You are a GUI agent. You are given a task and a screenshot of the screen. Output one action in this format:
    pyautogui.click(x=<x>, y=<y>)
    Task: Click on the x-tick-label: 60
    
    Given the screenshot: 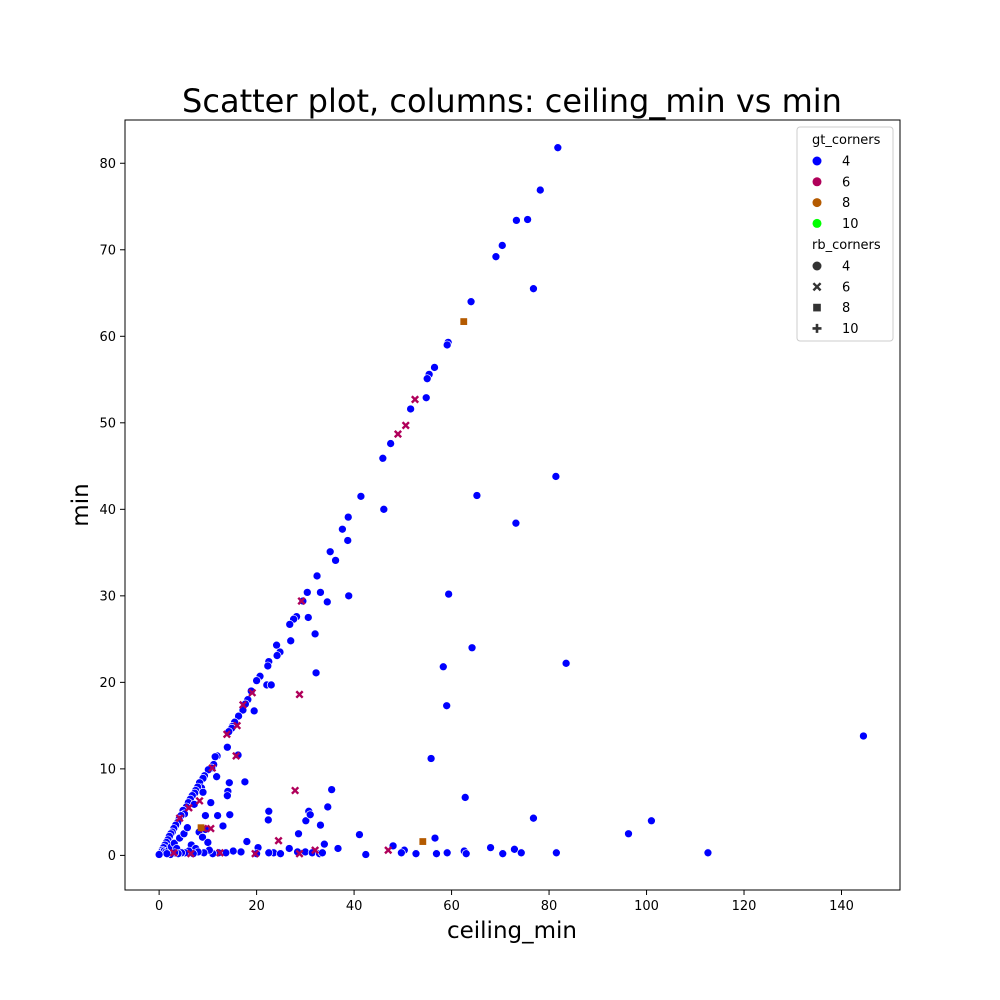 What is the action you would take?
    pyautogui.click(x=451, y=906)
    